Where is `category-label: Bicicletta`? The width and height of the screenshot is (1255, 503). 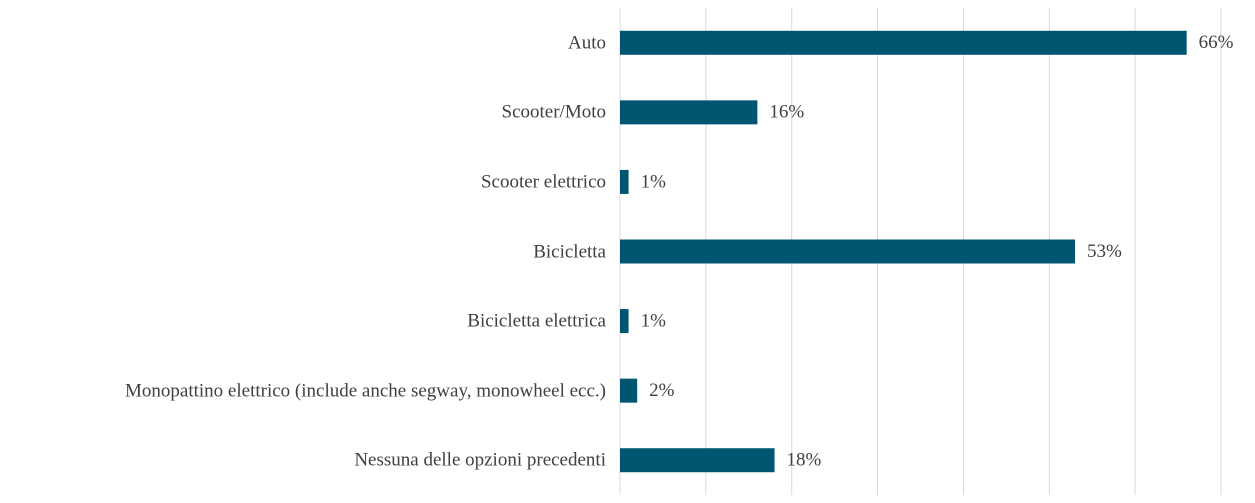 category-label: Bicicletta is located at coordinates (569, 251).